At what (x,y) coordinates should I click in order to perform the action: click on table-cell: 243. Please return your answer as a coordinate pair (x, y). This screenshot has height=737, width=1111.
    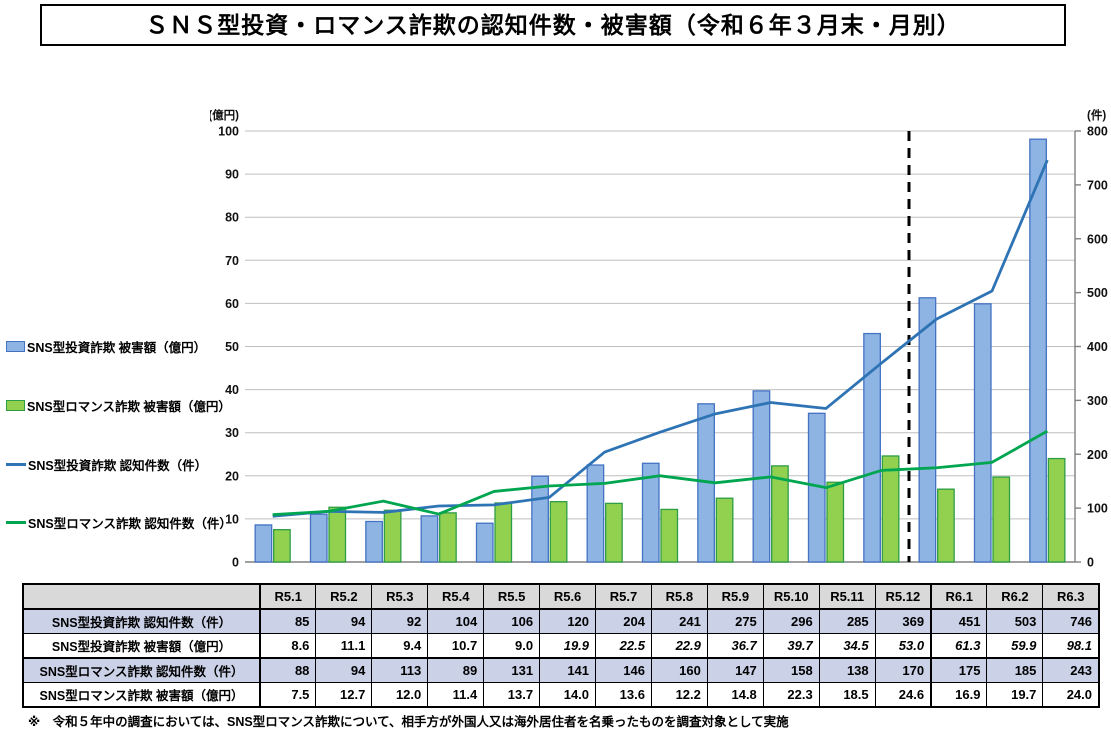
    Looking at the image, I should click on (1071, 670).